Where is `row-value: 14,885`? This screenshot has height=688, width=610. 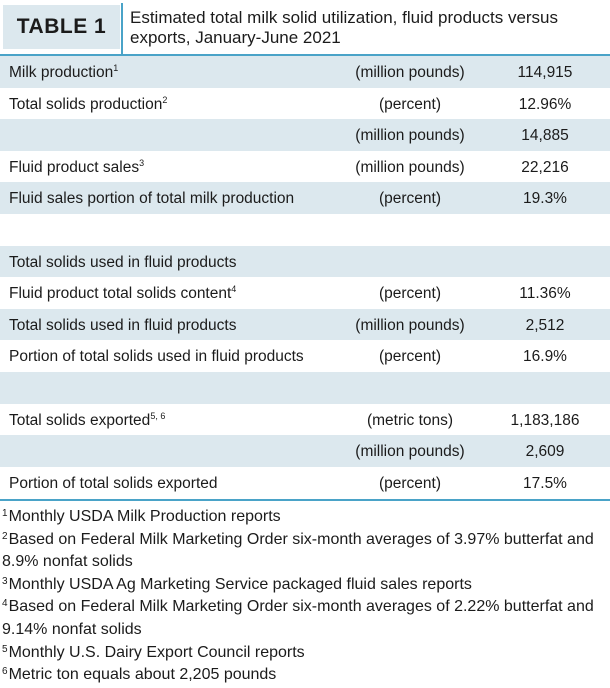 row-value: 14,885 is located at coordinates (545, 136).